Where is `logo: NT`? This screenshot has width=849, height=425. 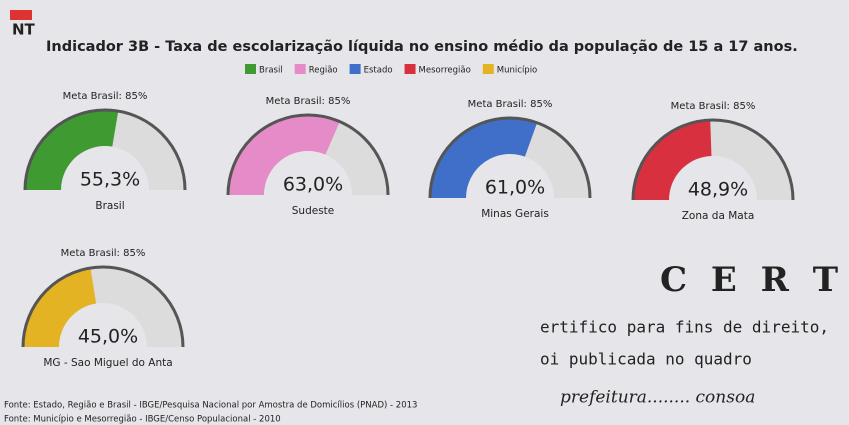 logo: NT is located at coordinates (24, 30).